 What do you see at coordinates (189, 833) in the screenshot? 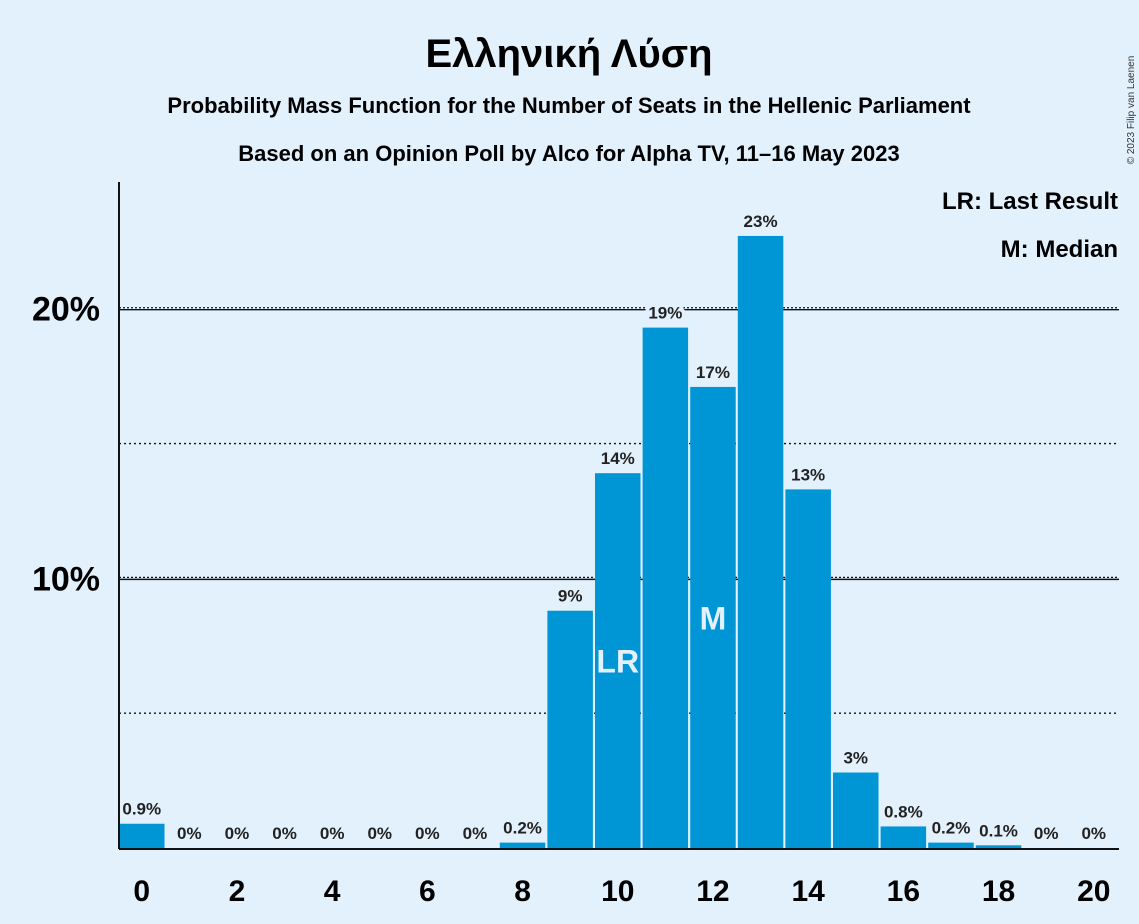
I see `value-label-1: 0%` at bounding box center [189, 833].